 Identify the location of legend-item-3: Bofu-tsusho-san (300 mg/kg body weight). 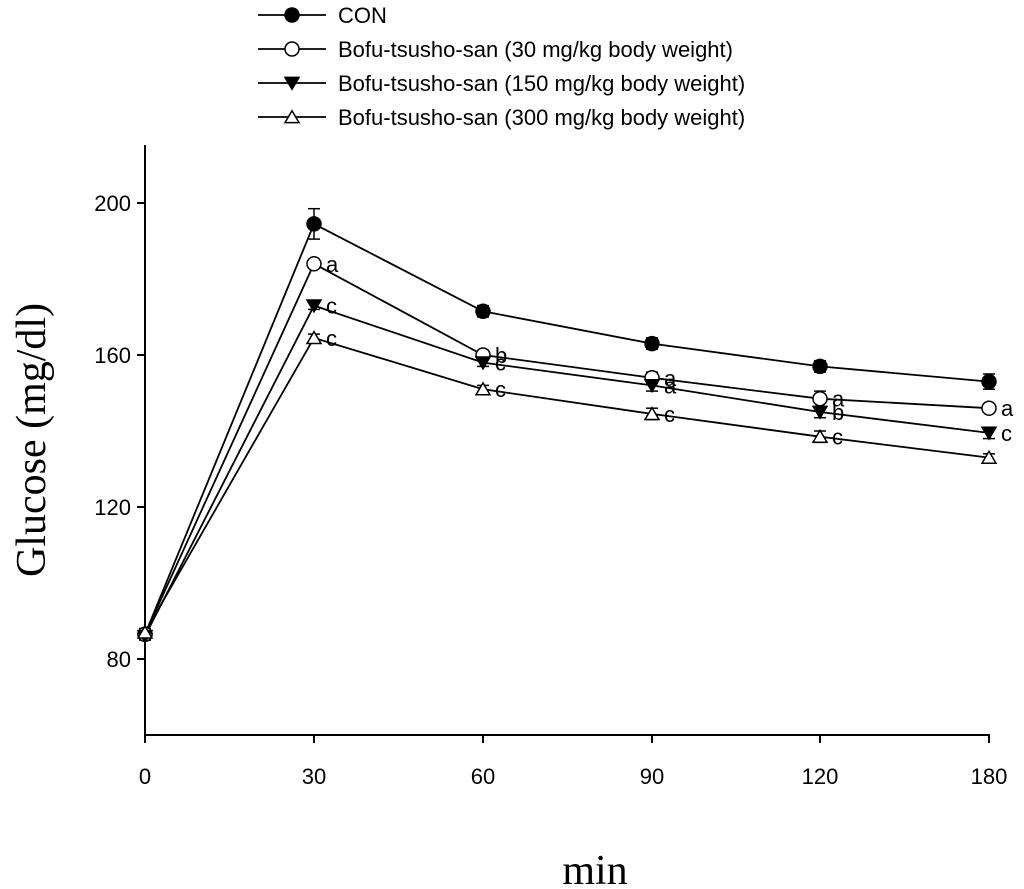
(501, 117).